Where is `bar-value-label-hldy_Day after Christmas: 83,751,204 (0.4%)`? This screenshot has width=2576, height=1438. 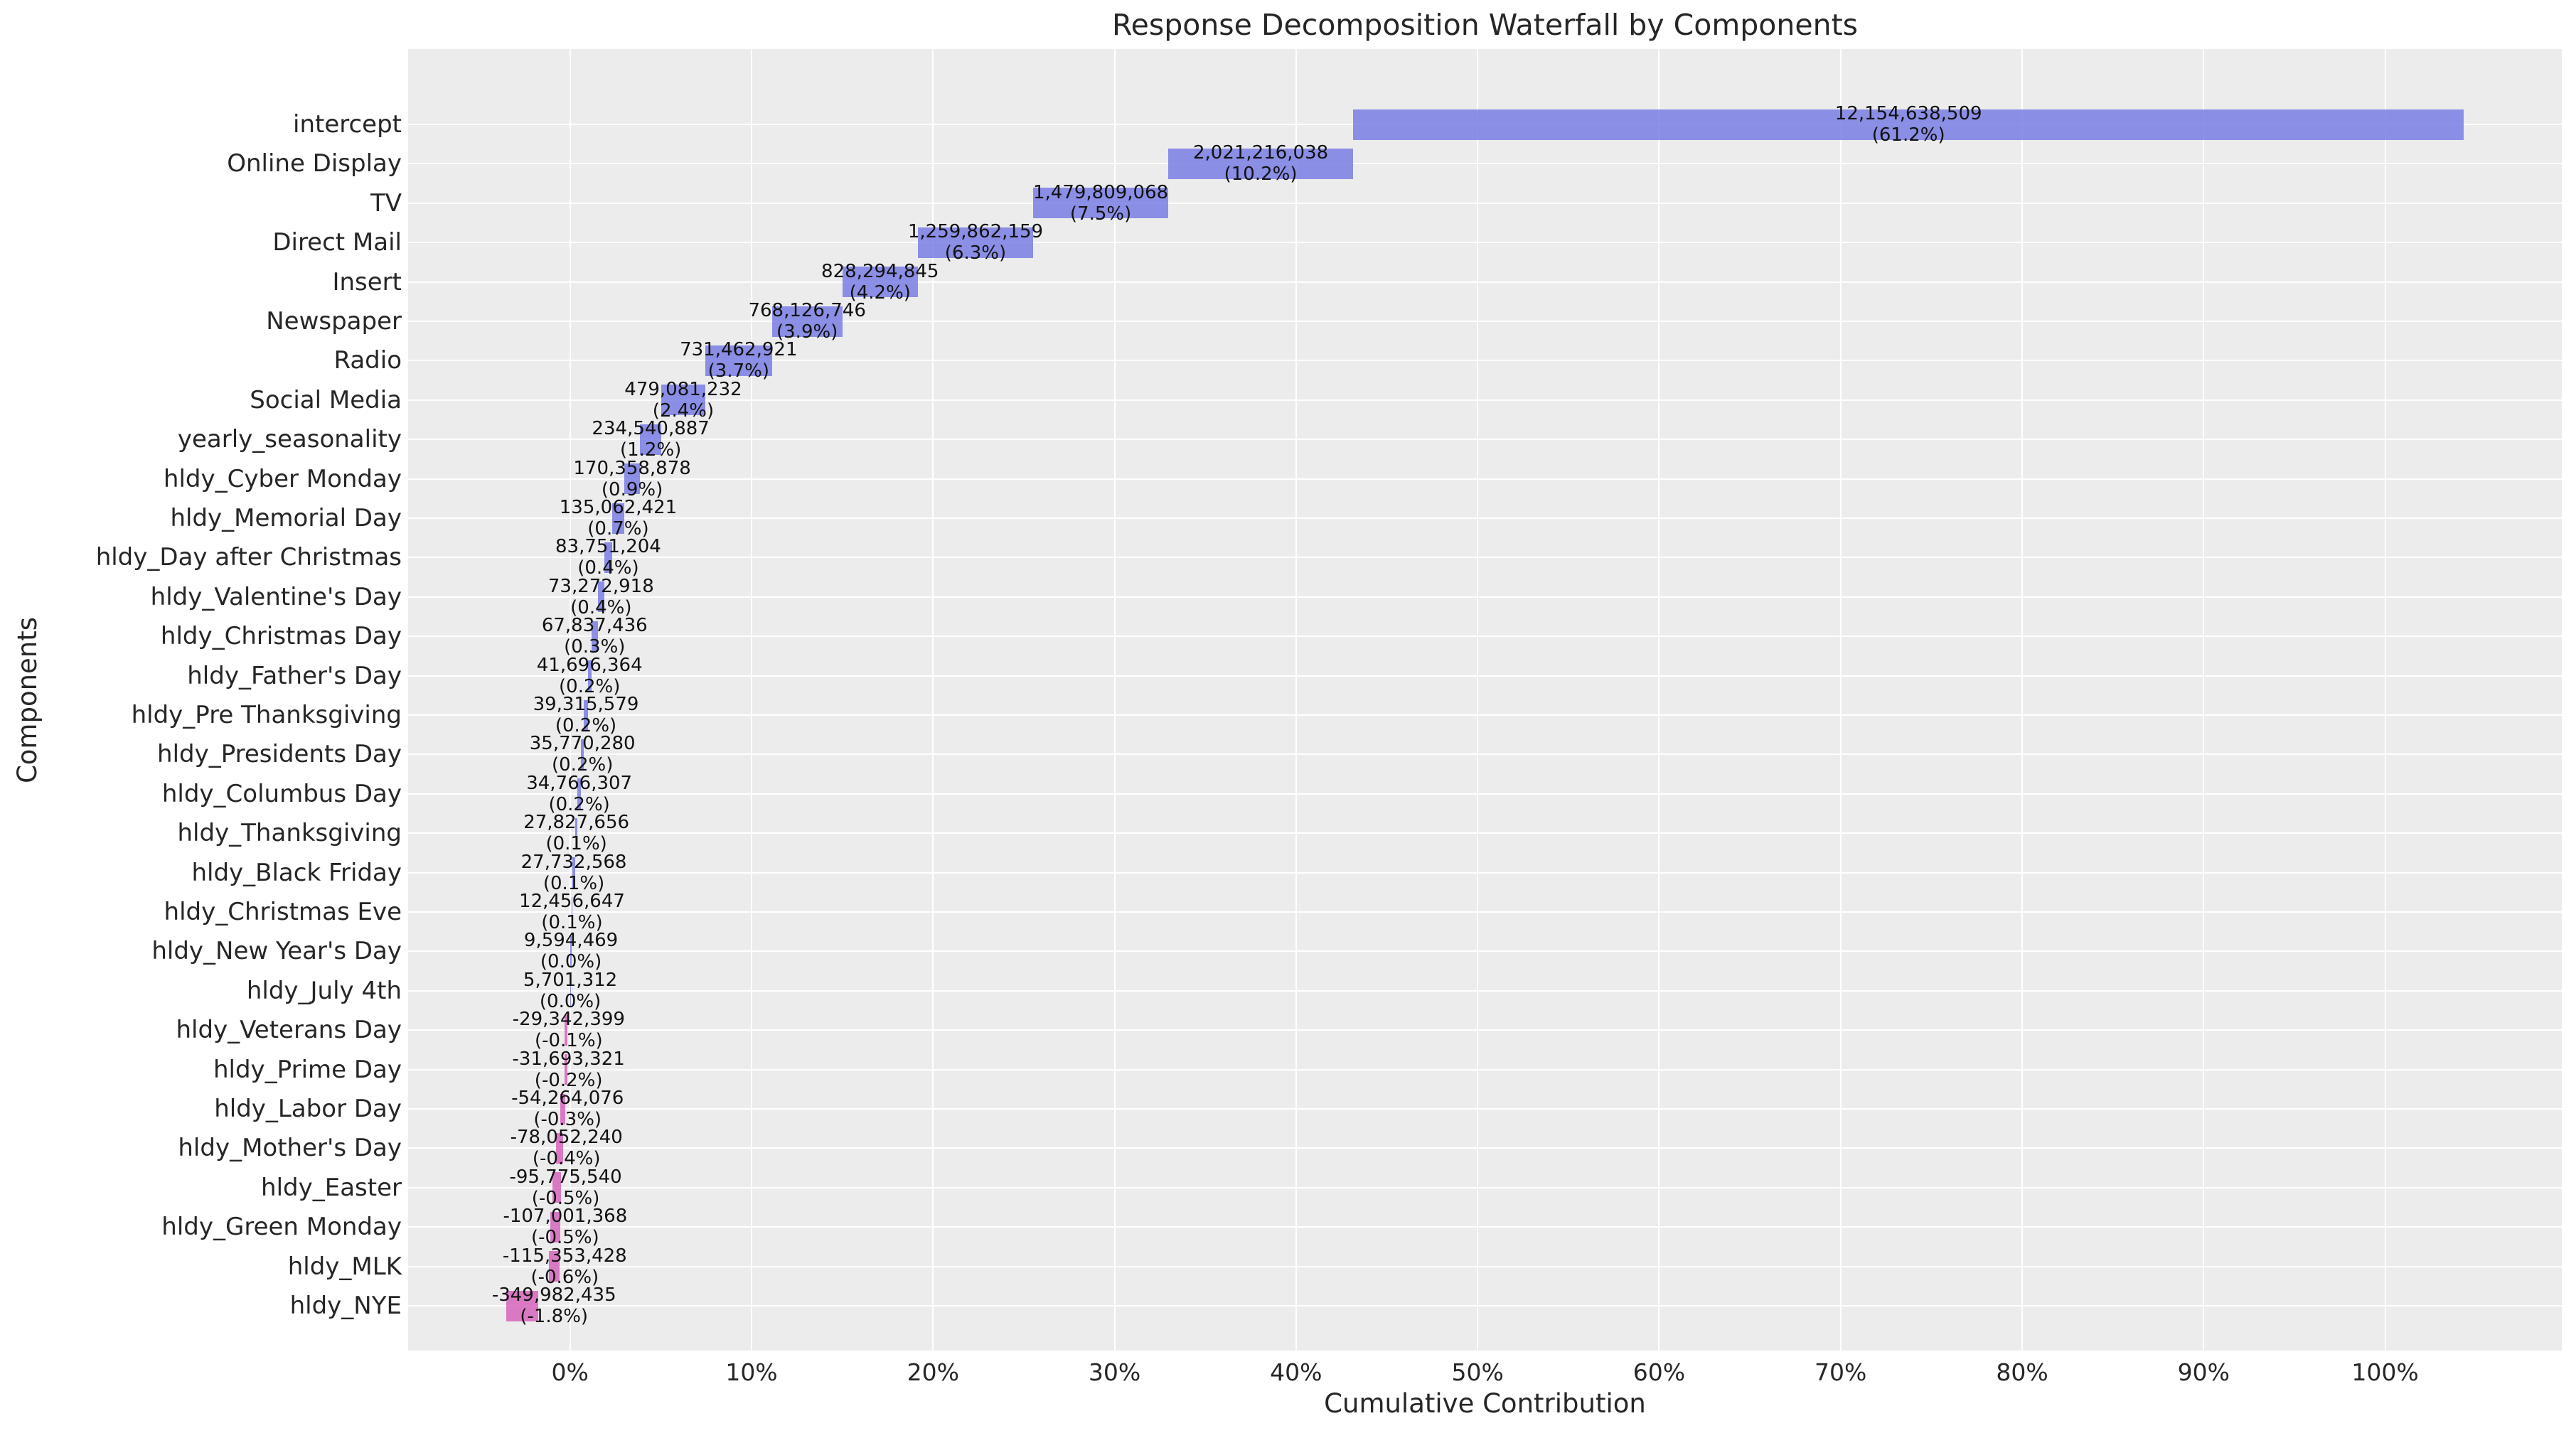
bar-value-label-hldy_Day after Christmas: 83,751,204 (0.4%) is located at coordinates (608, 557).